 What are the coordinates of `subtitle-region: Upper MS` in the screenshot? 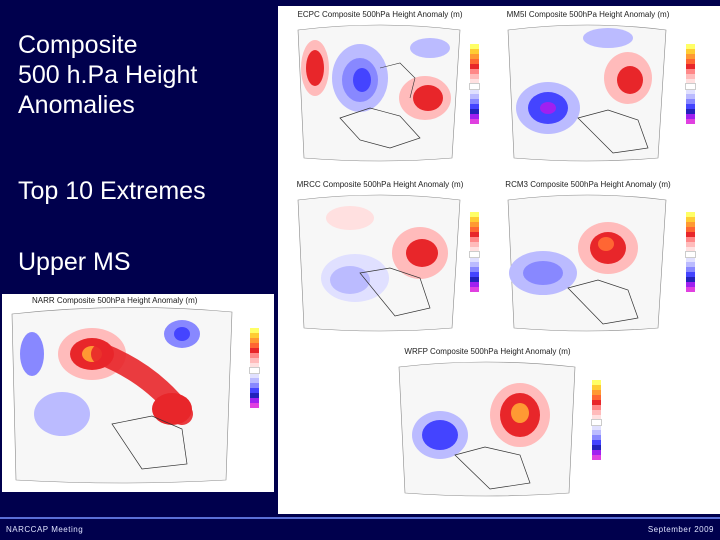 It's located at (74, 262).